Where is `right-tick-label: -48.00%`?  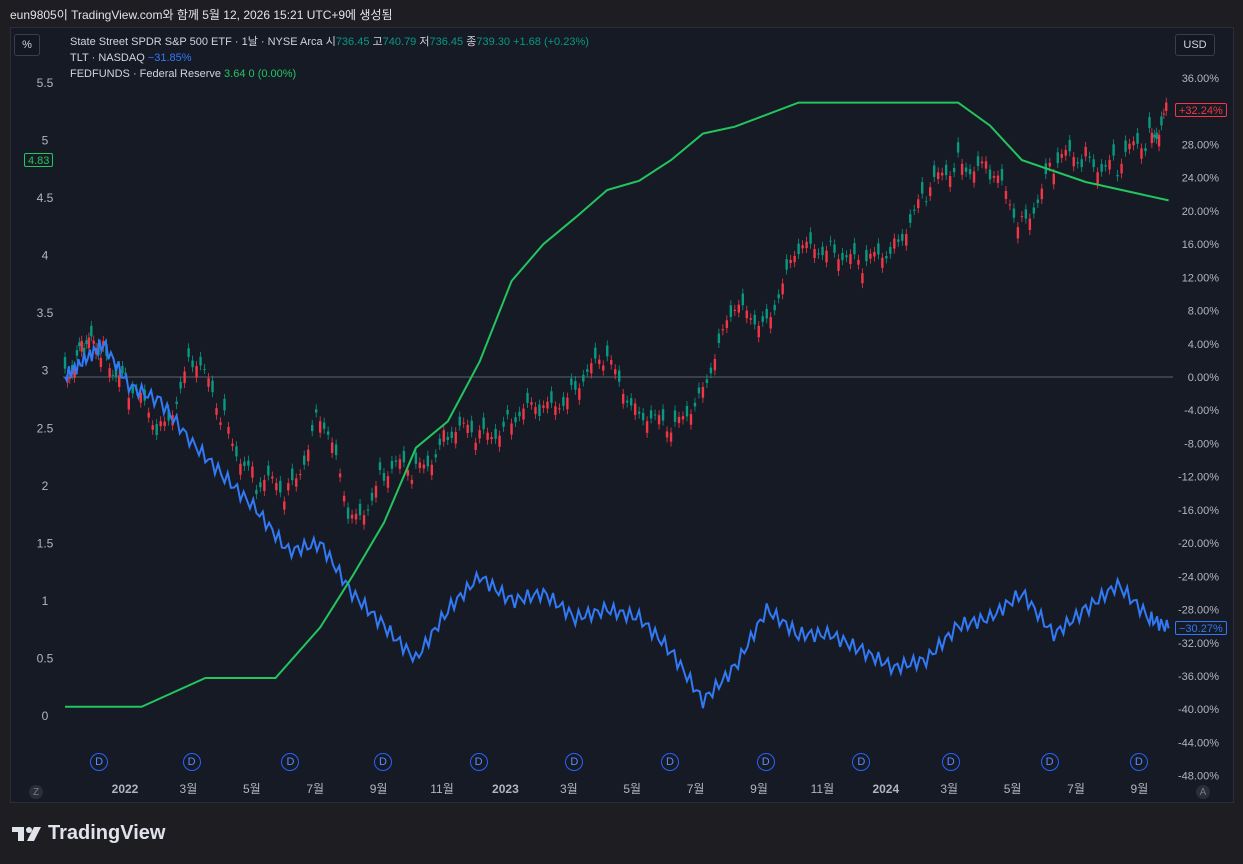
right-tick-label: -48.00% is located at coordinates (1198, 777).